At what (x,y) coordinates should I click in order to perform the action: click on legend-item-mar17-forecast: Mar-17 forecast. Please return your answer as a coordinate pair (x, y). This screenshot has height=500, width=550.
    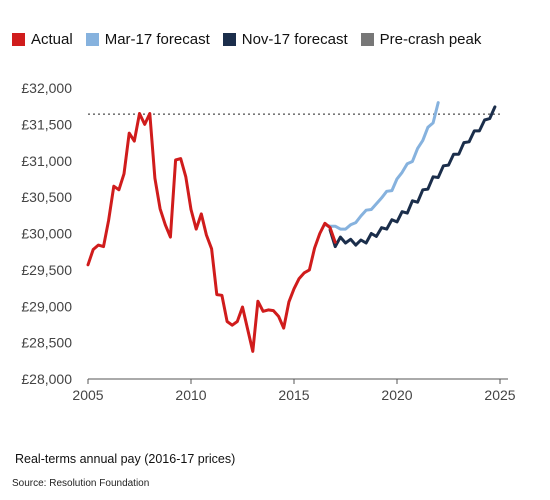
    Looking at the image, I should click on (147, 39).